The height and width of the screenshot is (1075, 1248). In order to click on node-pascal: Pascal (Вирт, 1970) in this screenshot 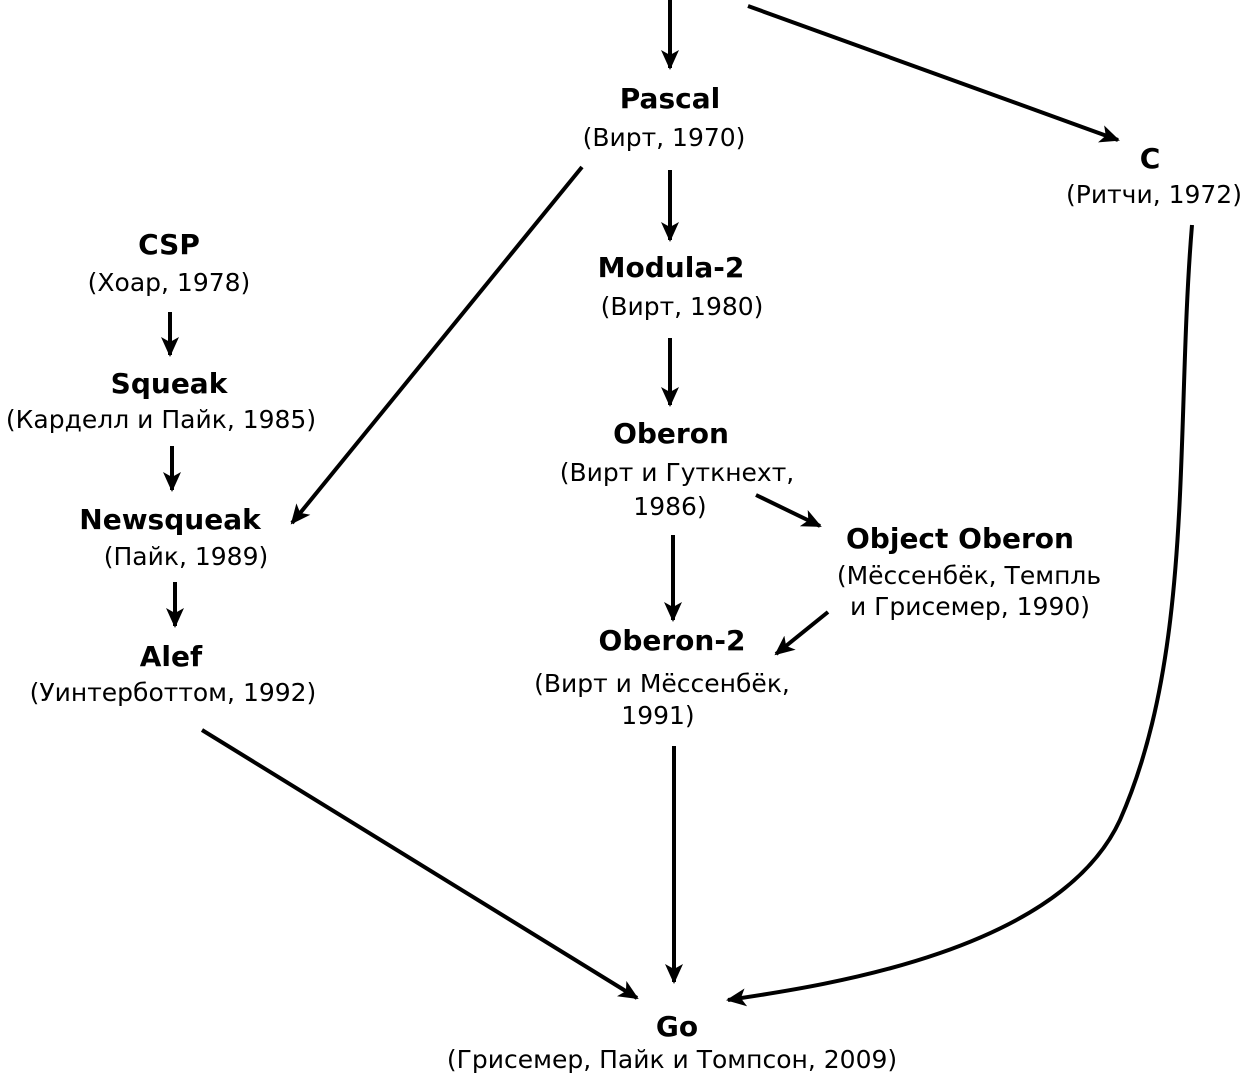, I will do `click(664, 117)`.